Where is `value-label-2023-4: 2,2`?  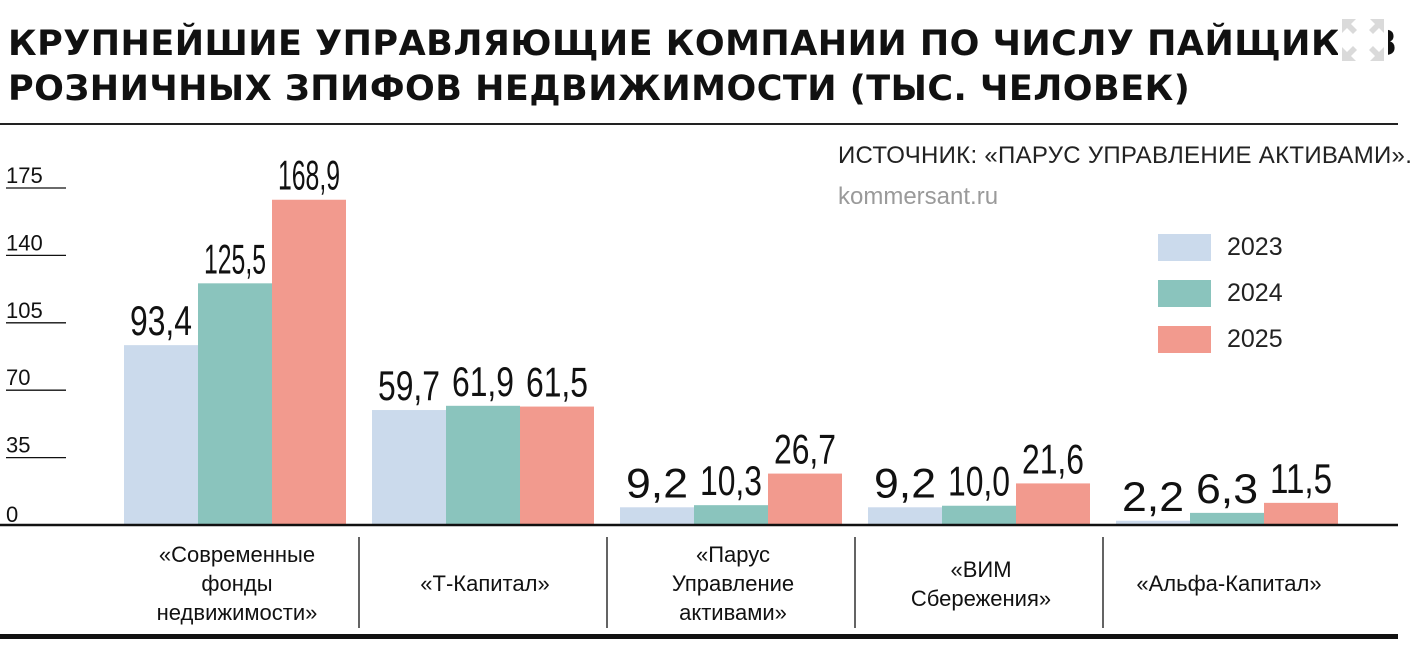
value-label-2023-4: 2,2 is located at coordinates (1153, 496).